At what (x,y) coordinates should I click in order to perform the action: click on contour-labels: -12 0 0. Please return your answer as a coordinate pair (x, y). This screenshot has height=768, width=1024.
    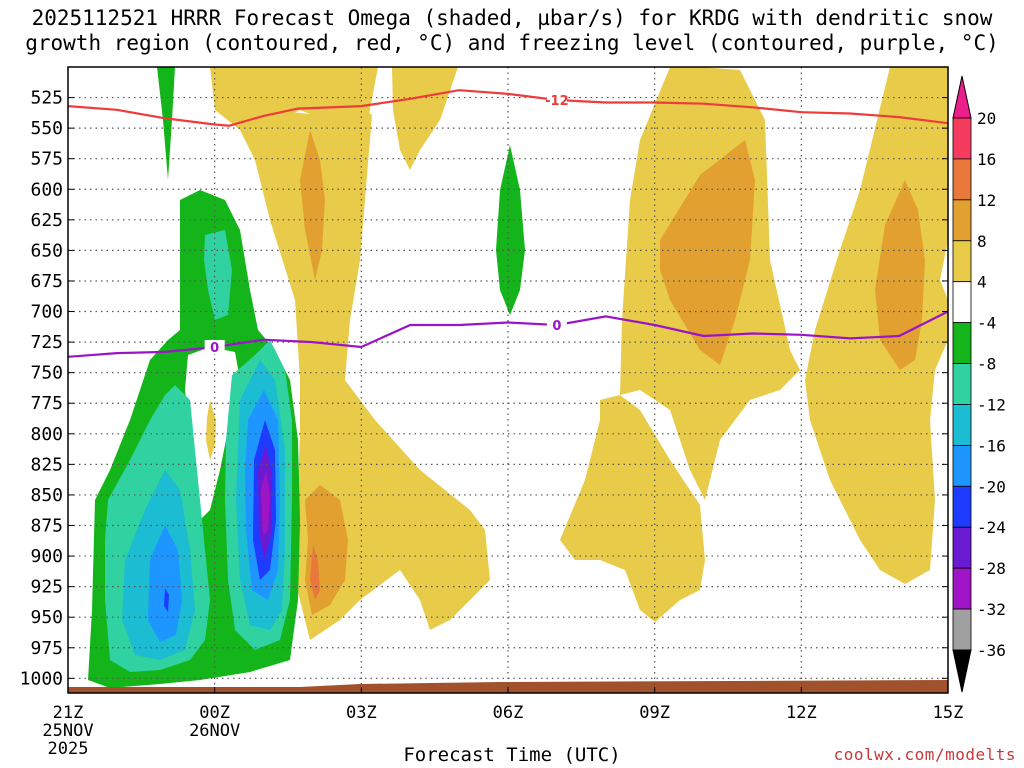
    Looking at the image, I should click on (386, 224).